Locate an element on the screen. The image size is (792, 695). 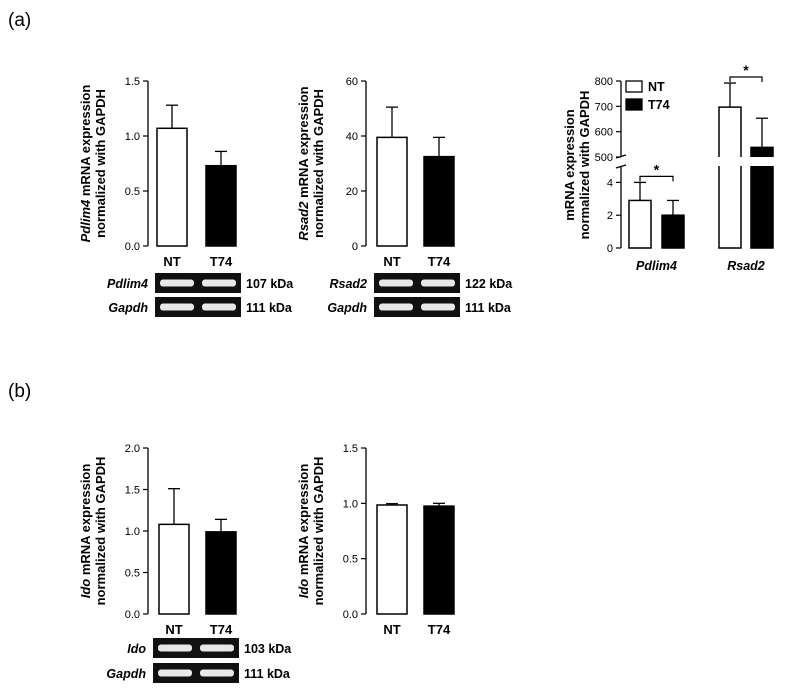
combined-bar-rsad2-t74-upper is located at coordinates (762, 151).